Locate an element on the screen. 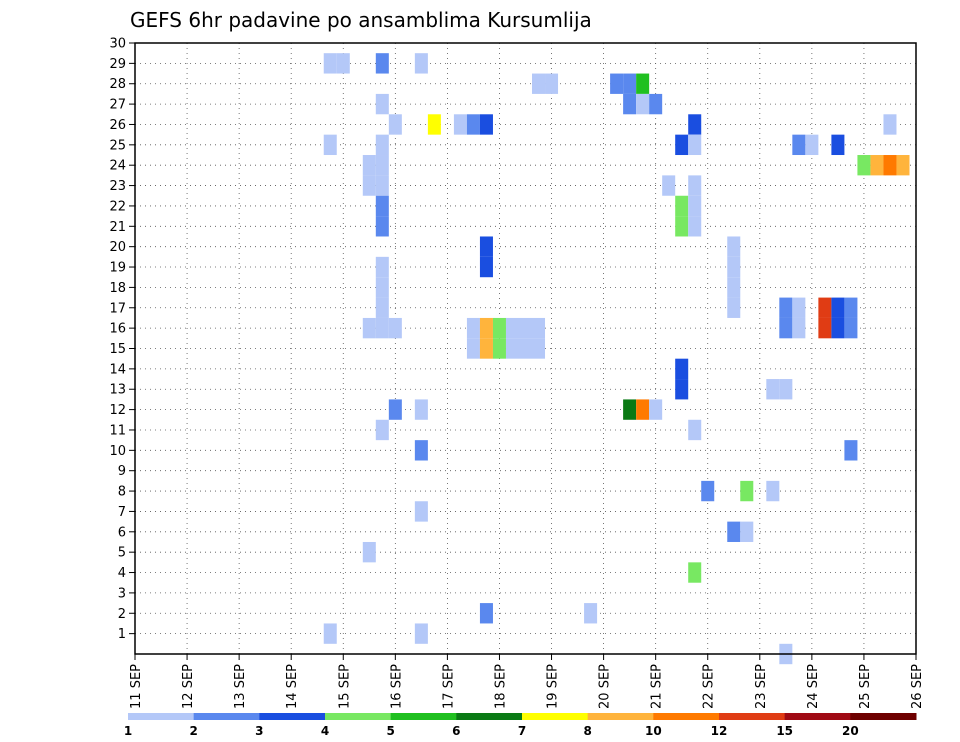  y-tick-label: 22 is located at coordinates (117, 206).